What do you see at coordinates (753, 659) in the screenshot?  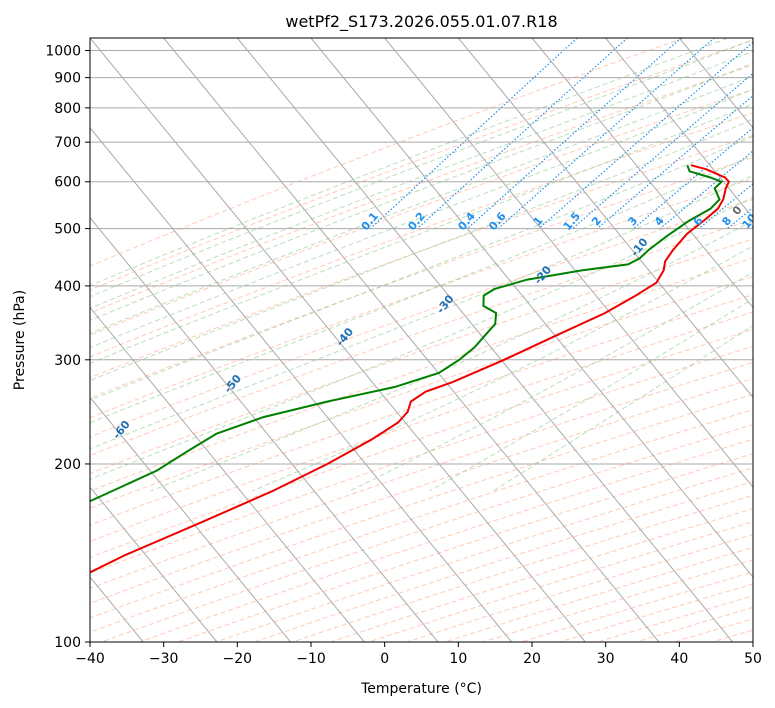 I see `x-tick-label: 50` at bounding box center [753, 659].